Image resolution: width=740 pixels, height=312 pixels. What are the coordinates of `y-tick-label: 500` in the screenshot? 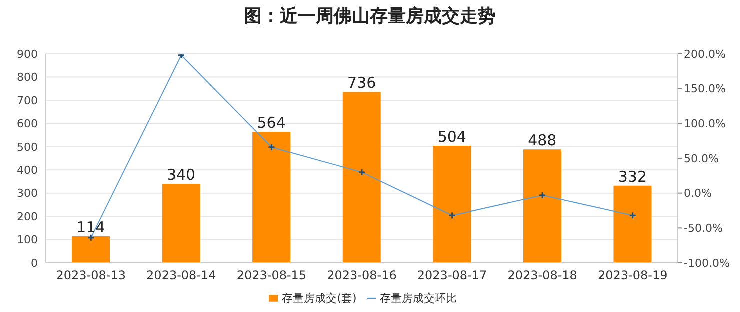 It's located at (27, 147).